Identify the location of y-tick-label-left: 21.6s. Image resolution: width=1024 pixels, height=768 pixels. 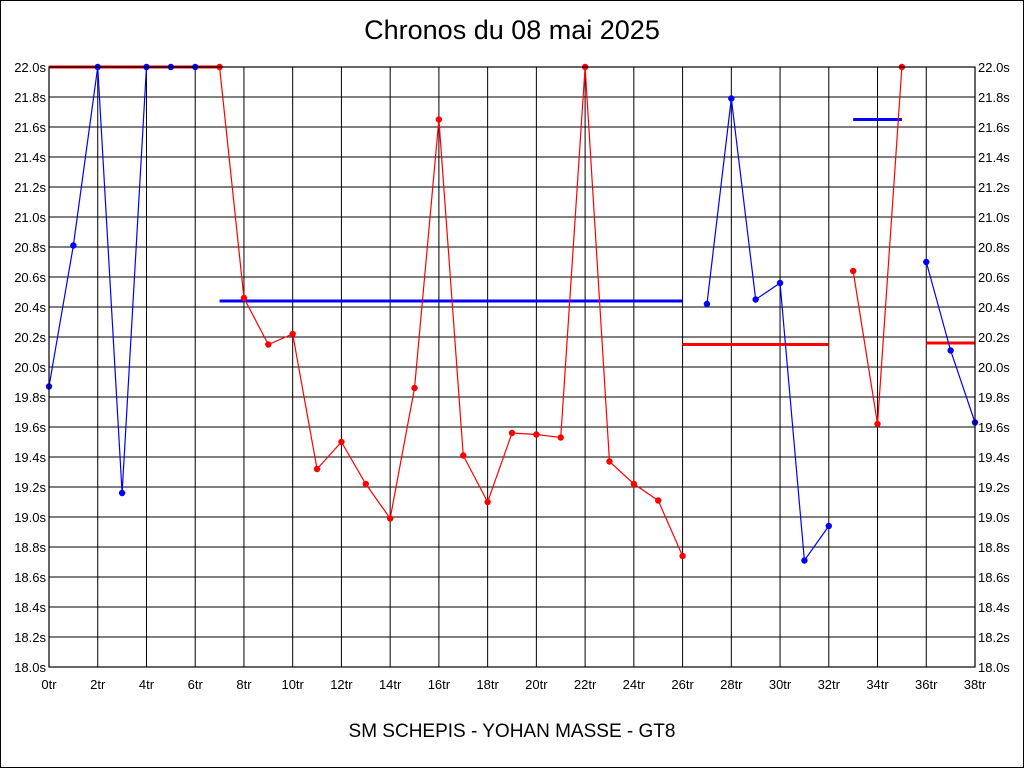
(30, 127).